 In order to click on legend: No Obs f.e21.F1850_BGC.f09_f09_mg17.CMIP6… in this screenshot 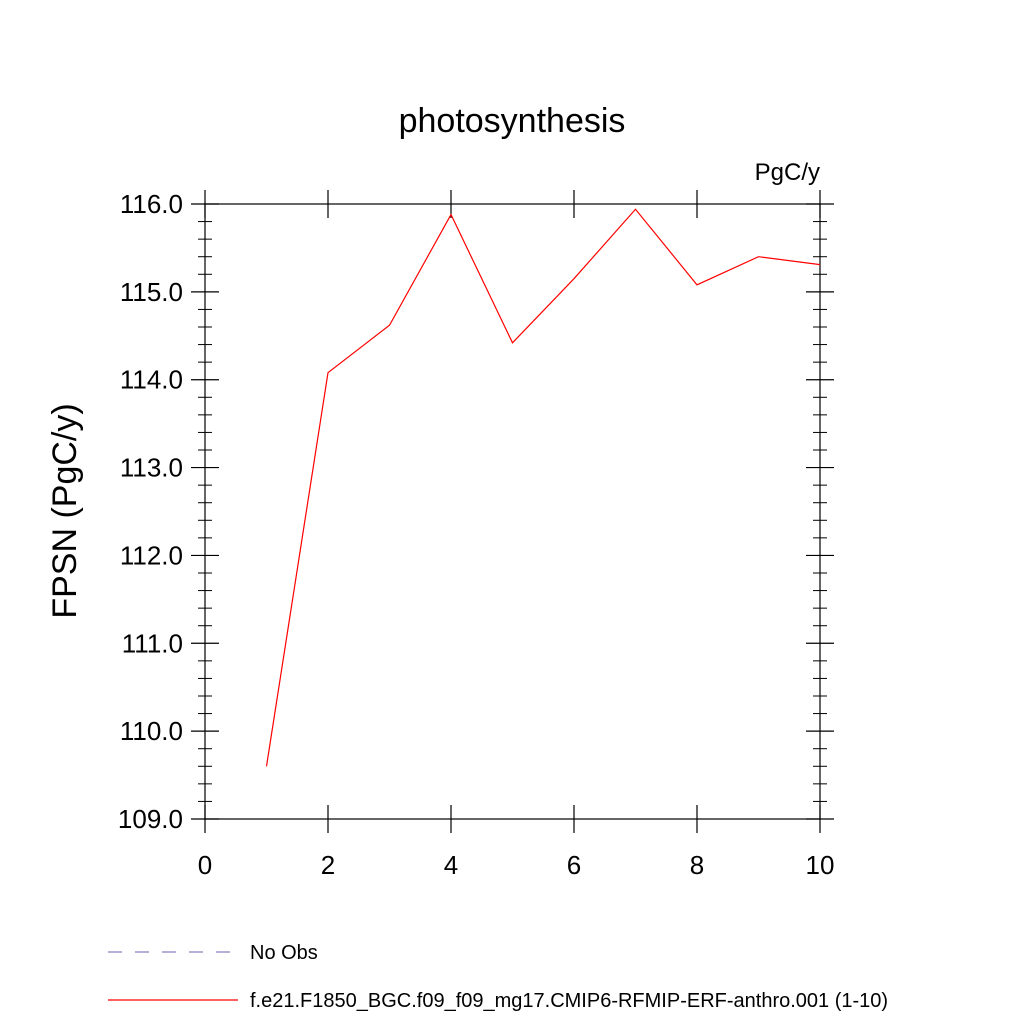, I will do `click(498, 977)`.